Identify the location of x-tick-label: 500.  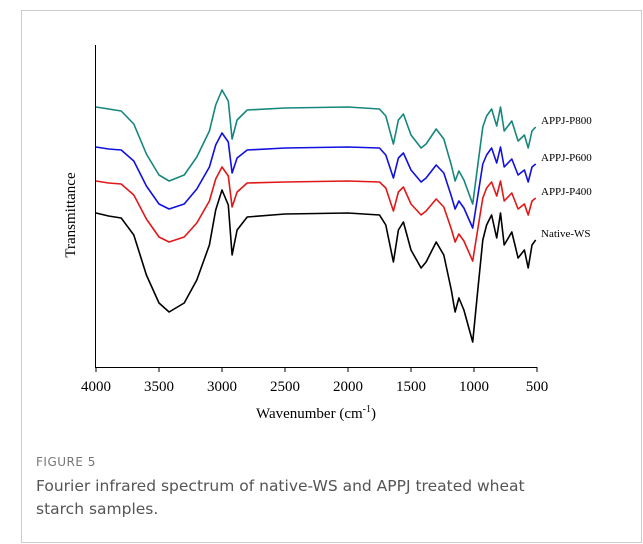
(537, 387).